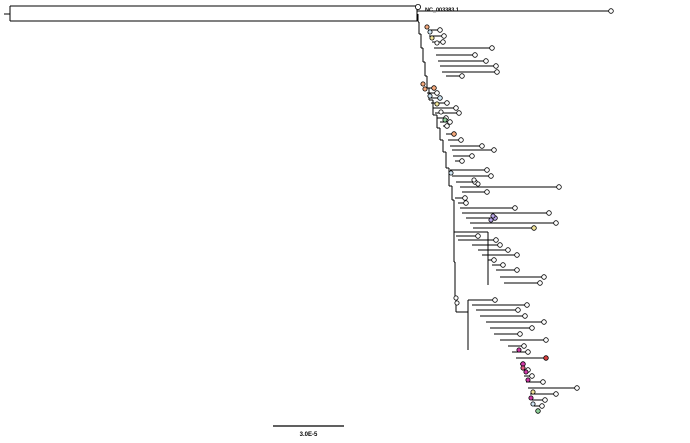 Image resolution: width=690 pixels, height=443 pixels. What do you see at coordinates (442, 11) in the screenshot?
I see `root-leaf-label: NC_003383.1` at bounding box center [442, 11].